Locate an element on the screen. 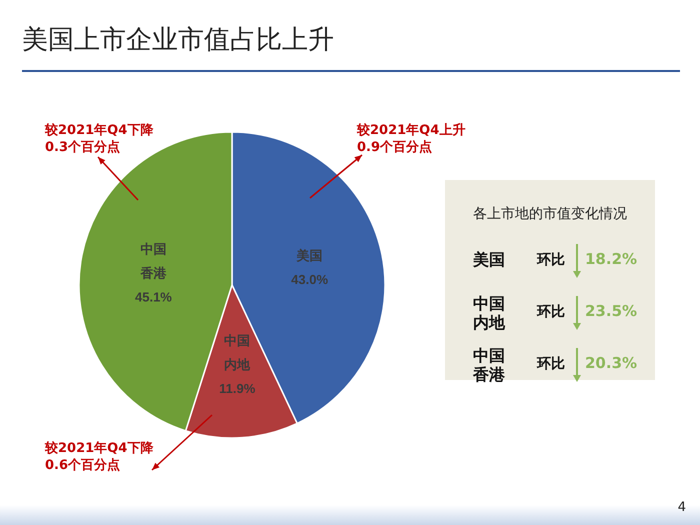  slice-label: 中国香港 is located at coordinates (153, 260).